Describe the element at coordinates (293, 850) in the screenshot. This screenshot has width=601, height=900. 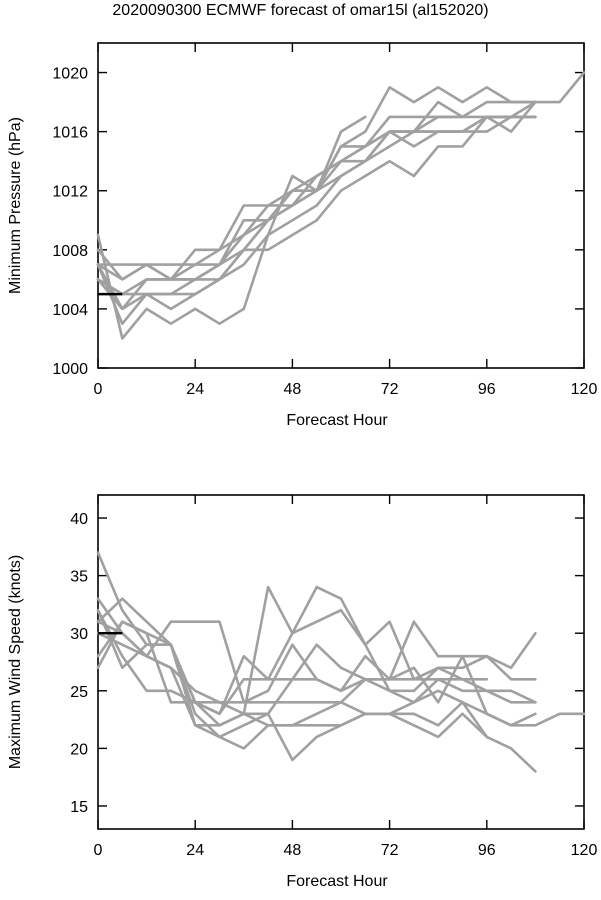
I see `wind-x-tick-label: 48` at that location.